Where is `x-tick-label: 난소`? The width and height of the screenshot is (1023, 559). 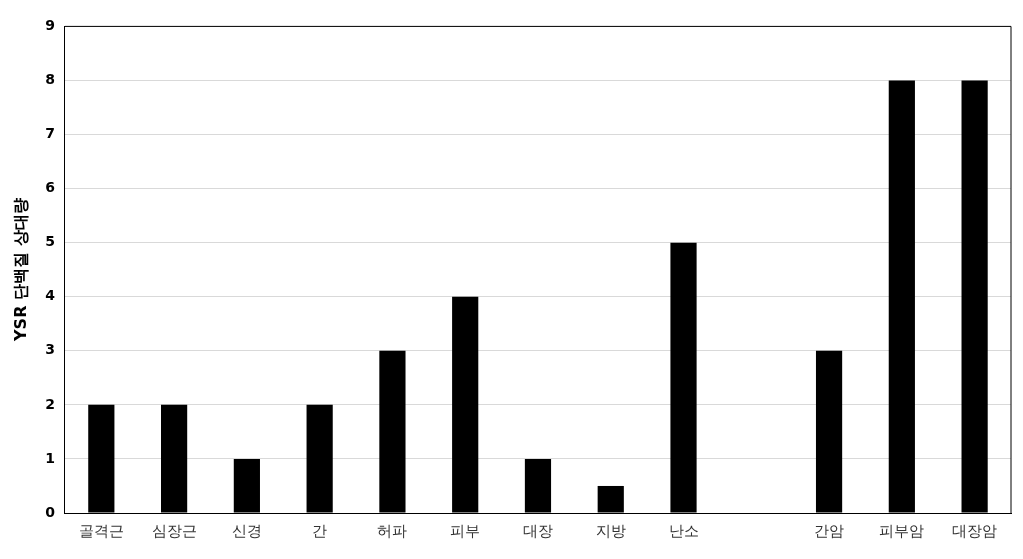
x-tick-label: 난소 is located at coordinates (683, 530).